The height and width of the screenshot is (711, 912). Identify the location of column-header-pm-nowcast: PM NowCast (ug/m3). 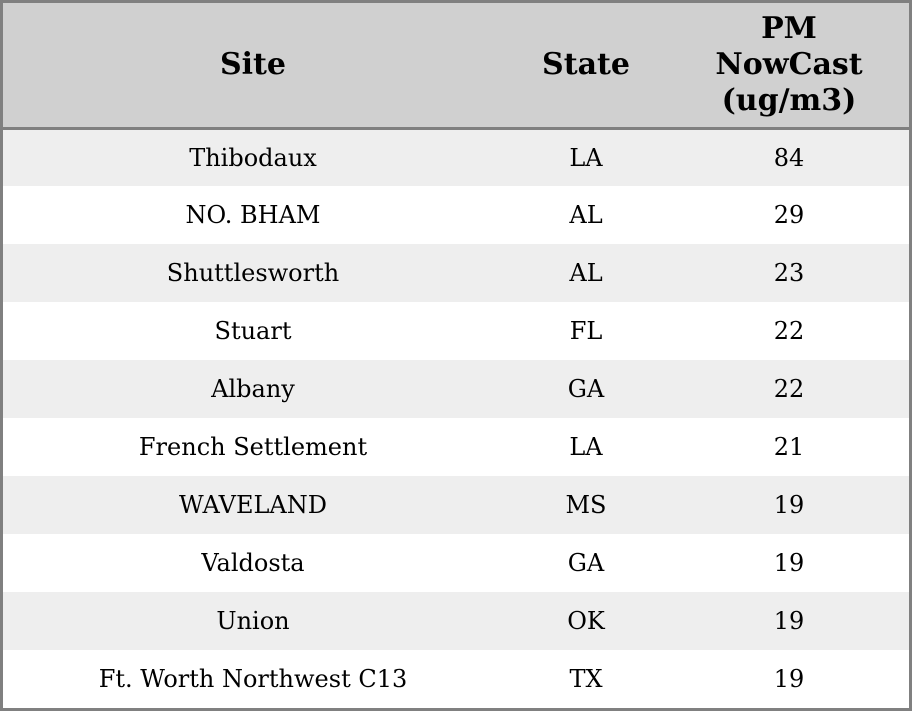
(789, 66).